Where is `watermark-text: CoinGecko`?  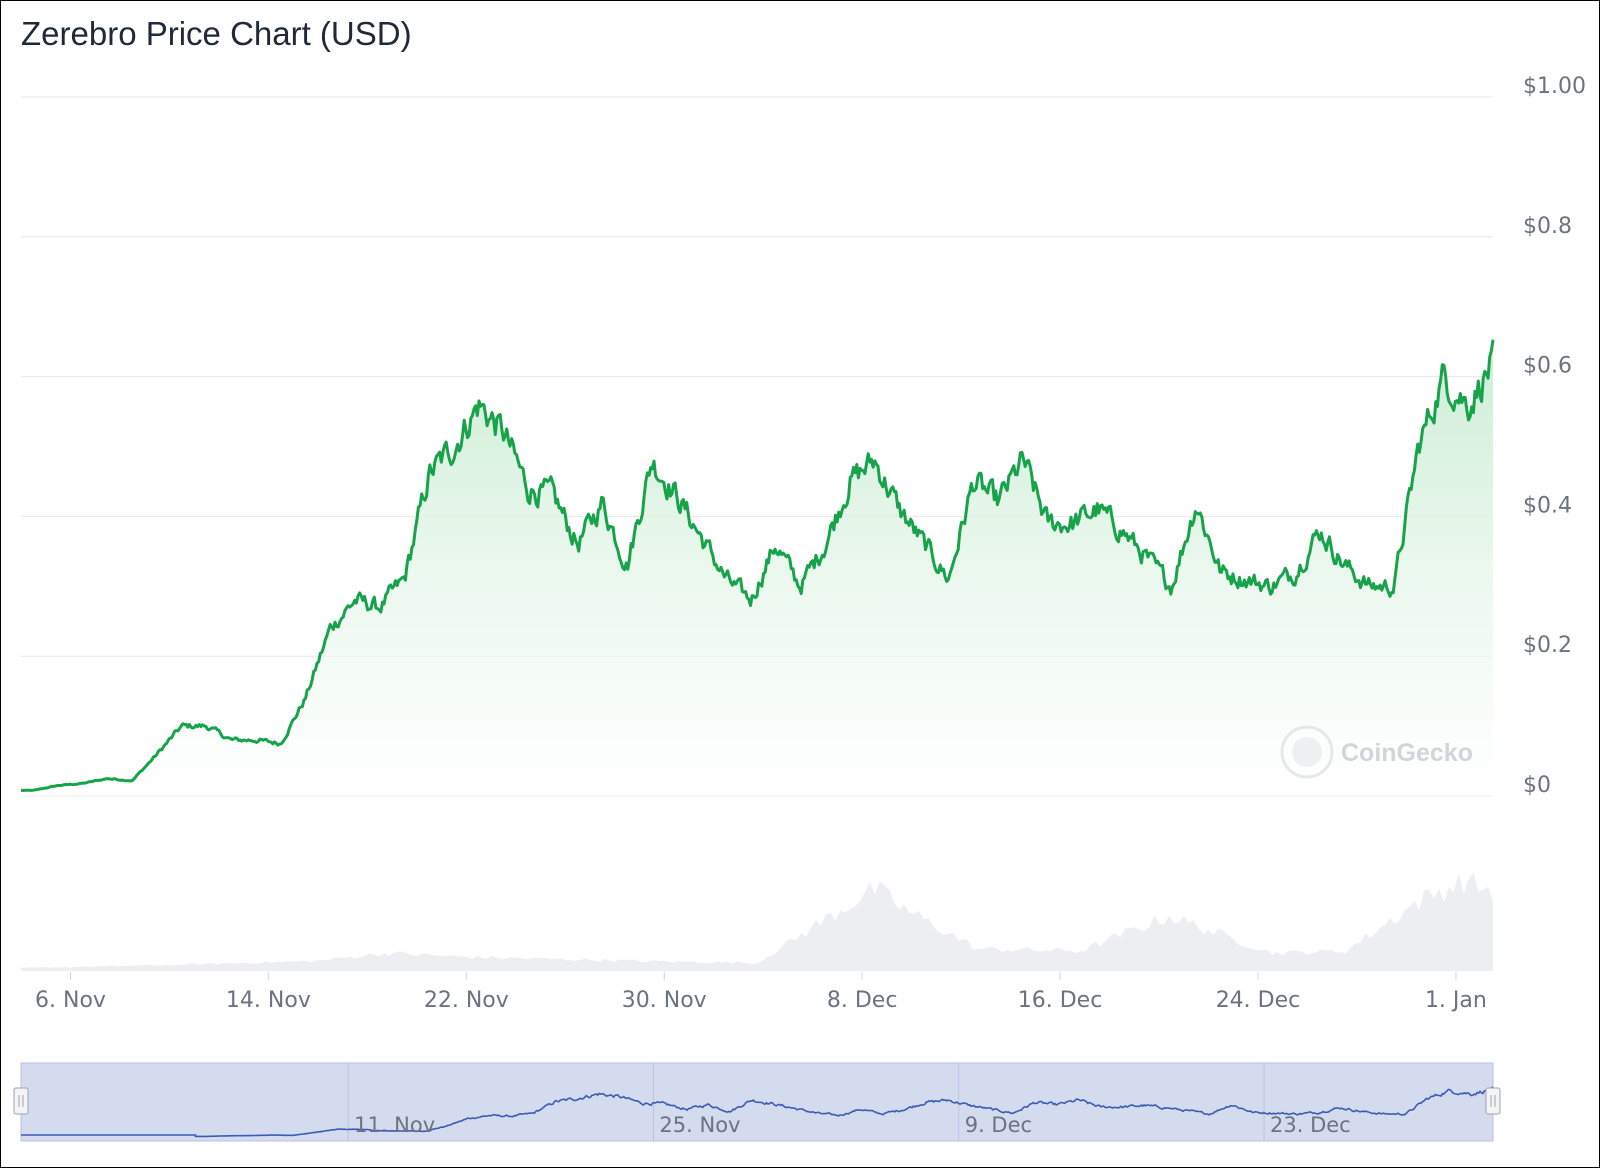
watermark-text: CoinGecko is located at coordinates (1407, 753).